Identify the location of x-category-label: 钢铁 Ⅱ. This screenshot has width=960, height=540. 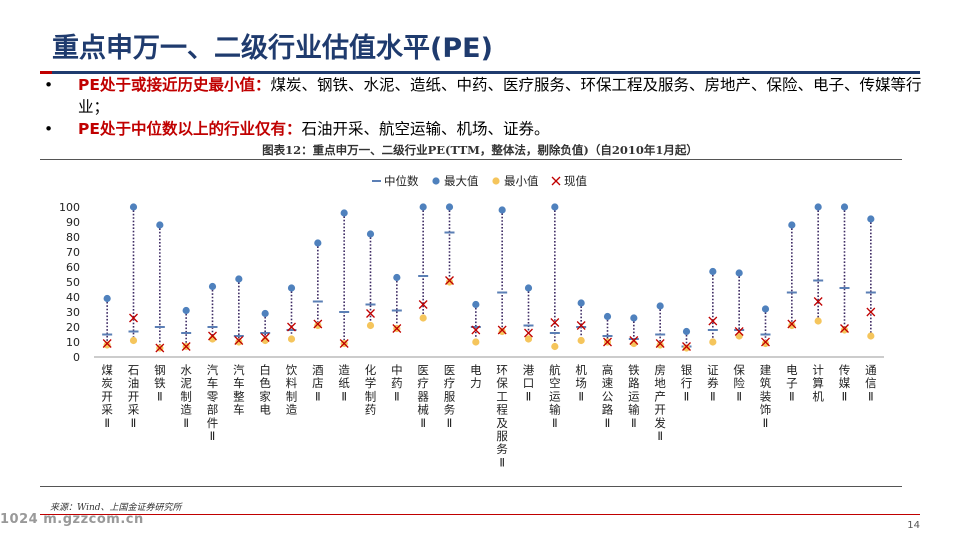
(160, 383).